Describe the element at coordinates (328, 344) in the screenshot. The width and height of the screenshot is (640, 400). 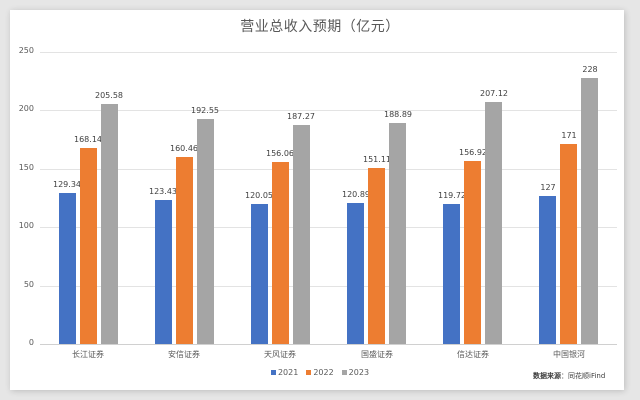
I see `x-axis-line` at that location.